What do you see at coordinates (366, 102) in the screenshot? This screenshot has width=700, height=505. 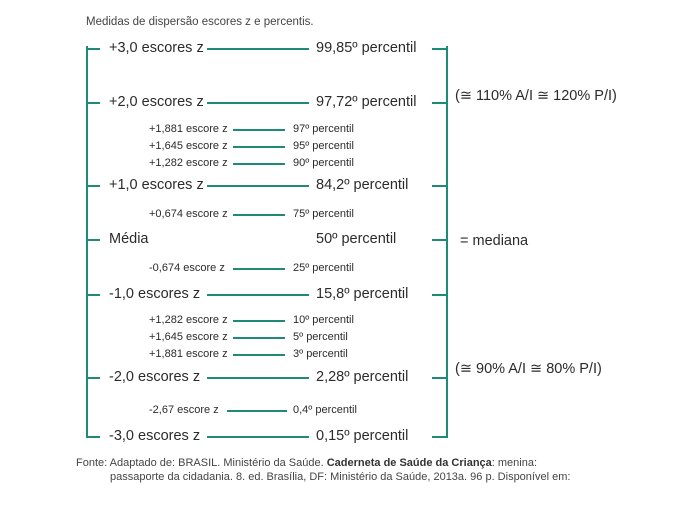 I see `percentile-label: 97,72º percentil` at bounding box center [366, 102].